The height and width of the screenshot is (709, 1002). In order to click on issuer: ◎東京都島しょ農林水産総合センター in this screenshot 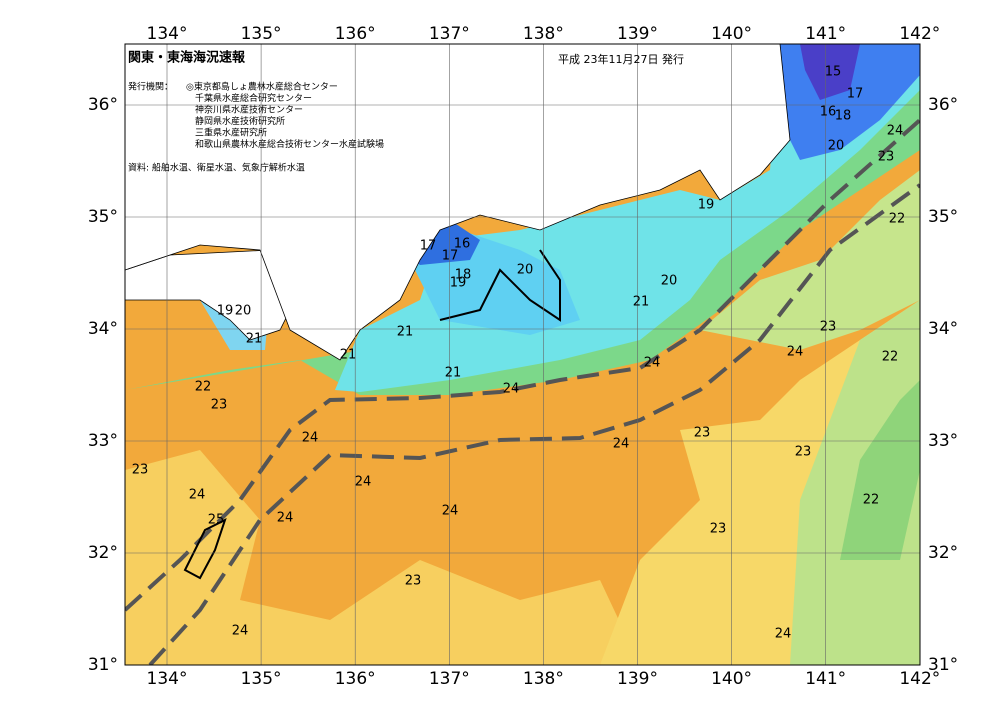, I will do `click(262, 87)`.